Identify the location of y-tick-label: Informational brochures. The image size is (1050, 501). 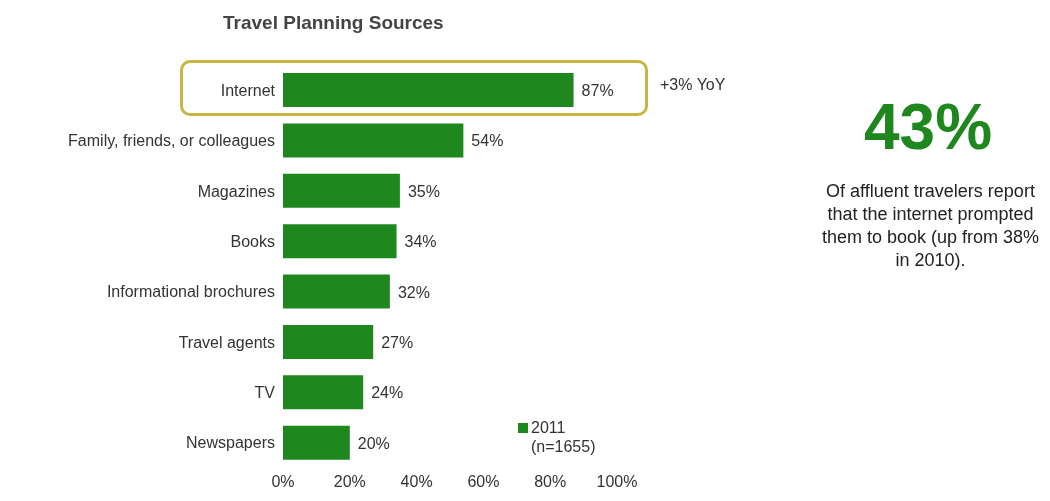
(190, 292).